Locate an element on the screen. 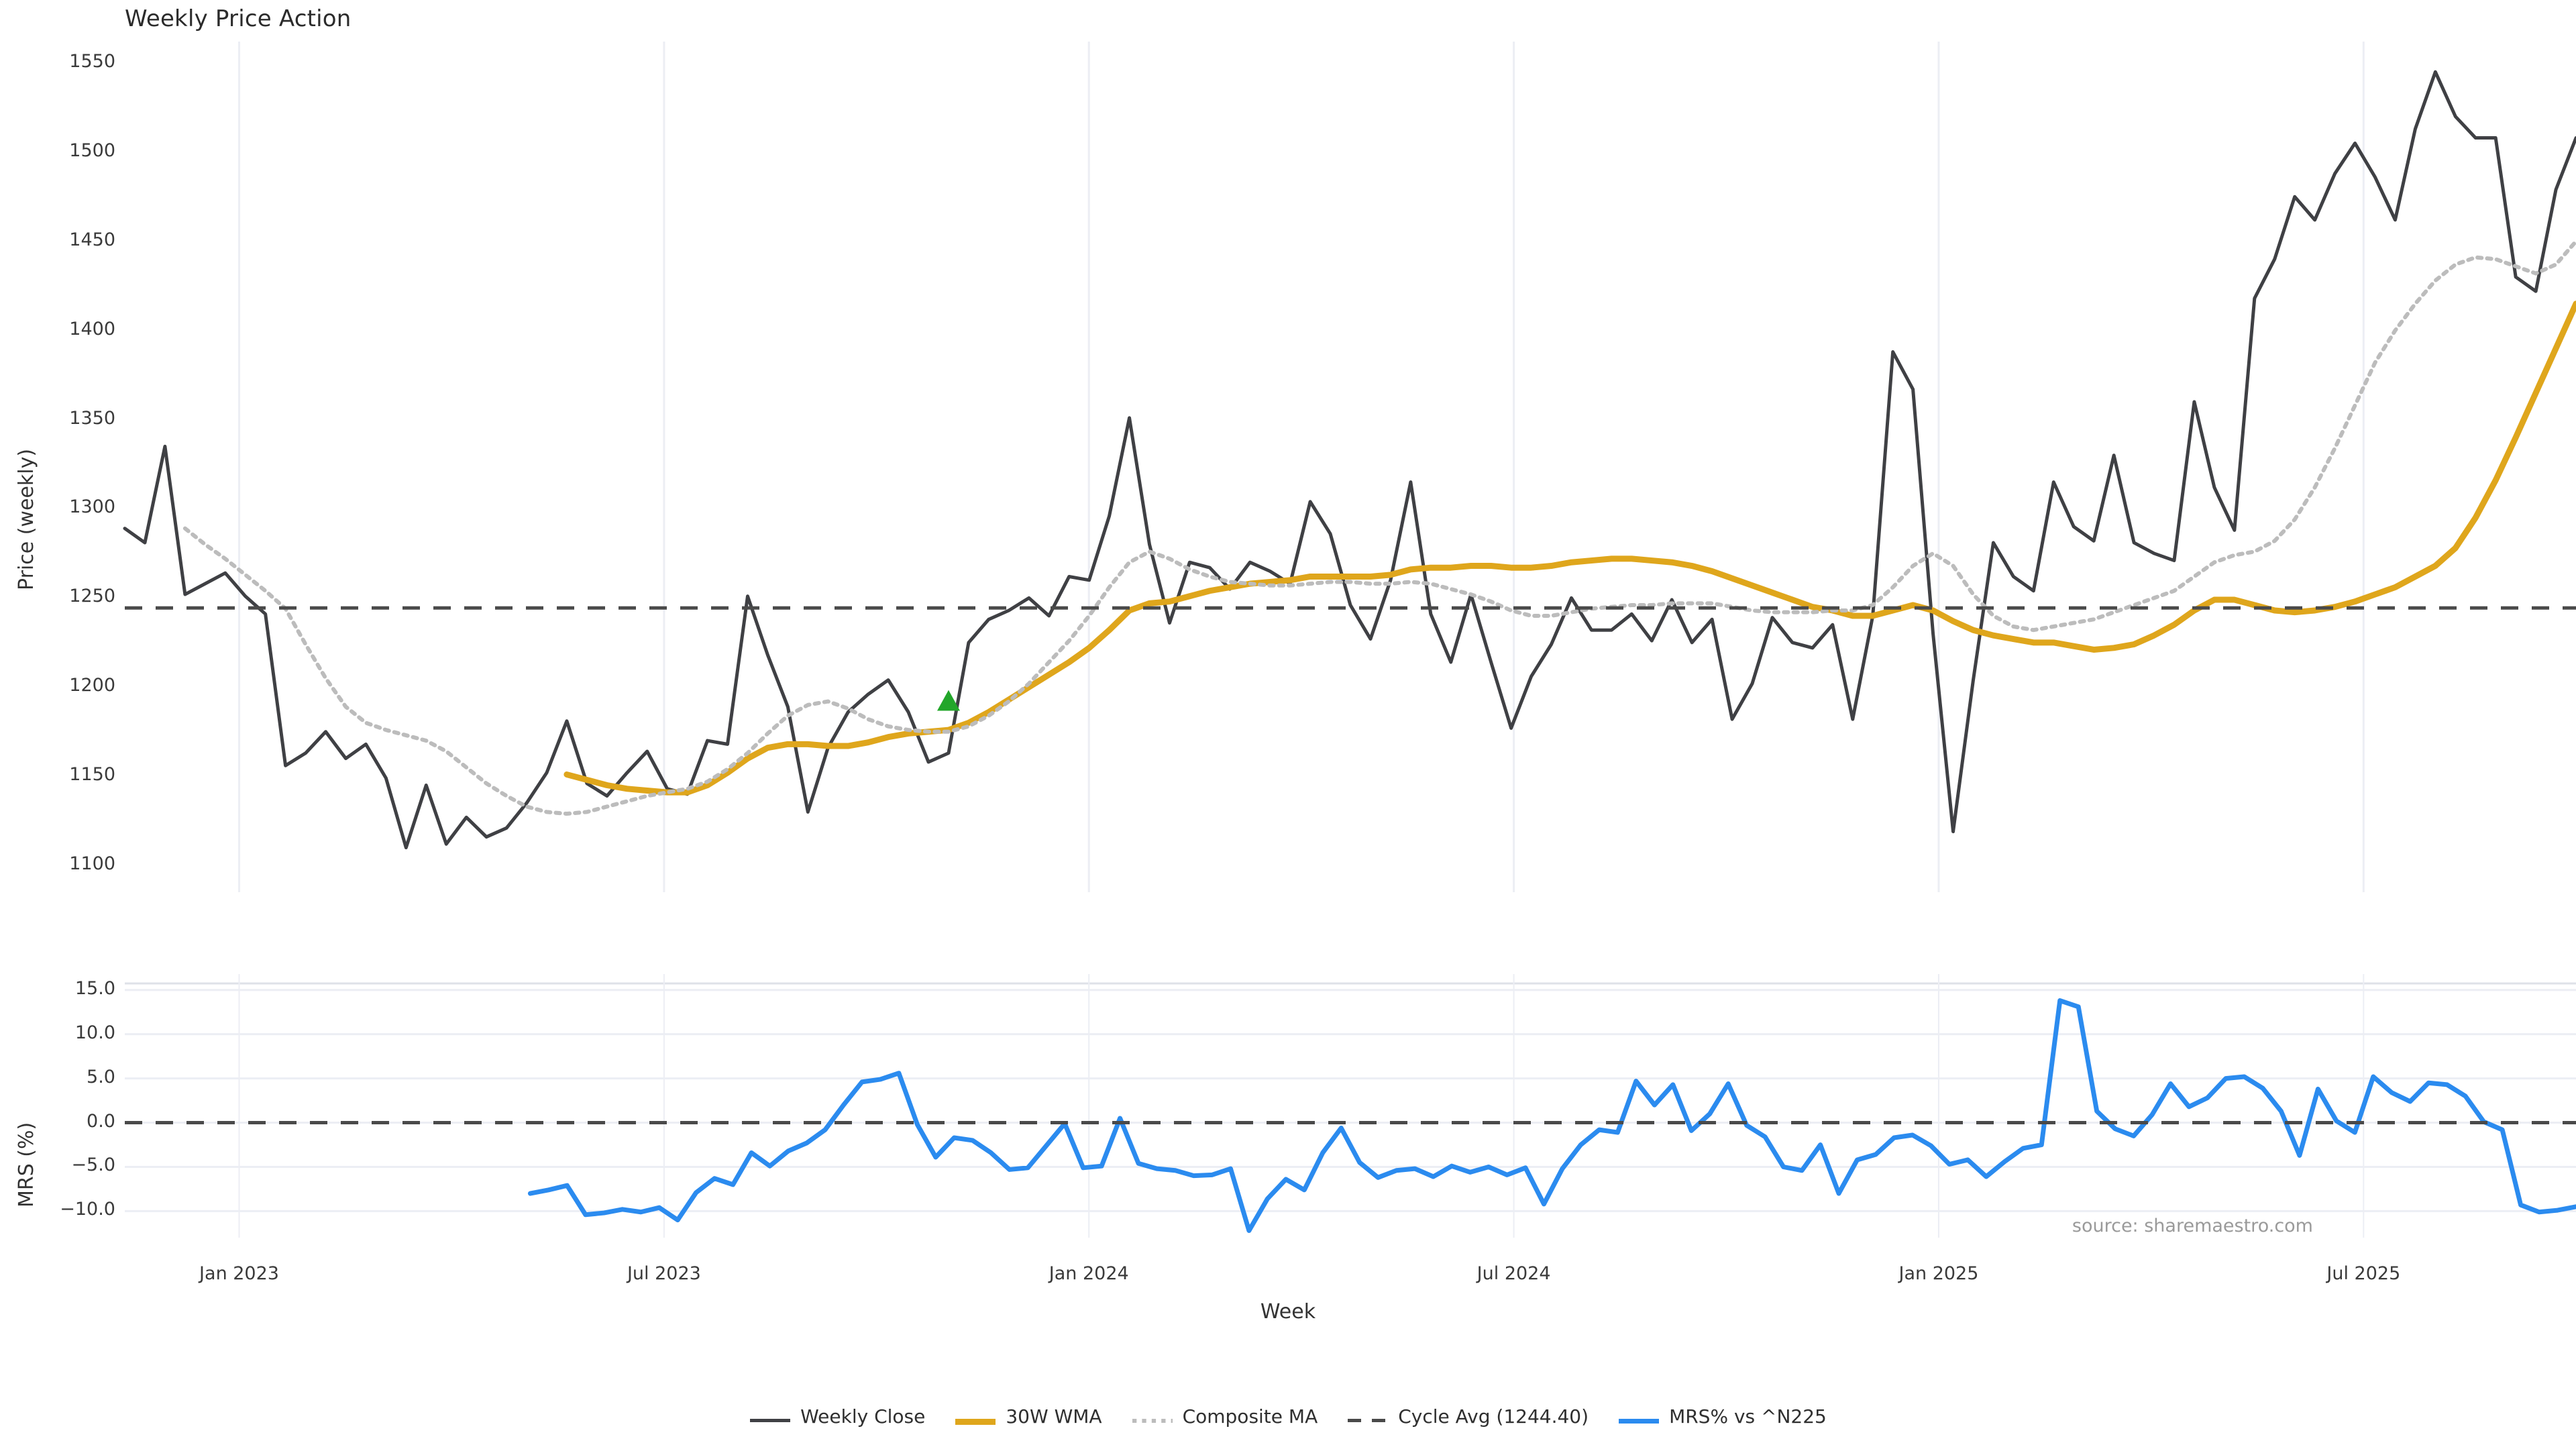 This screenshot has height=1449, width=2576. price-y-tick-4: 1300 is located at coordinates (92, 507).